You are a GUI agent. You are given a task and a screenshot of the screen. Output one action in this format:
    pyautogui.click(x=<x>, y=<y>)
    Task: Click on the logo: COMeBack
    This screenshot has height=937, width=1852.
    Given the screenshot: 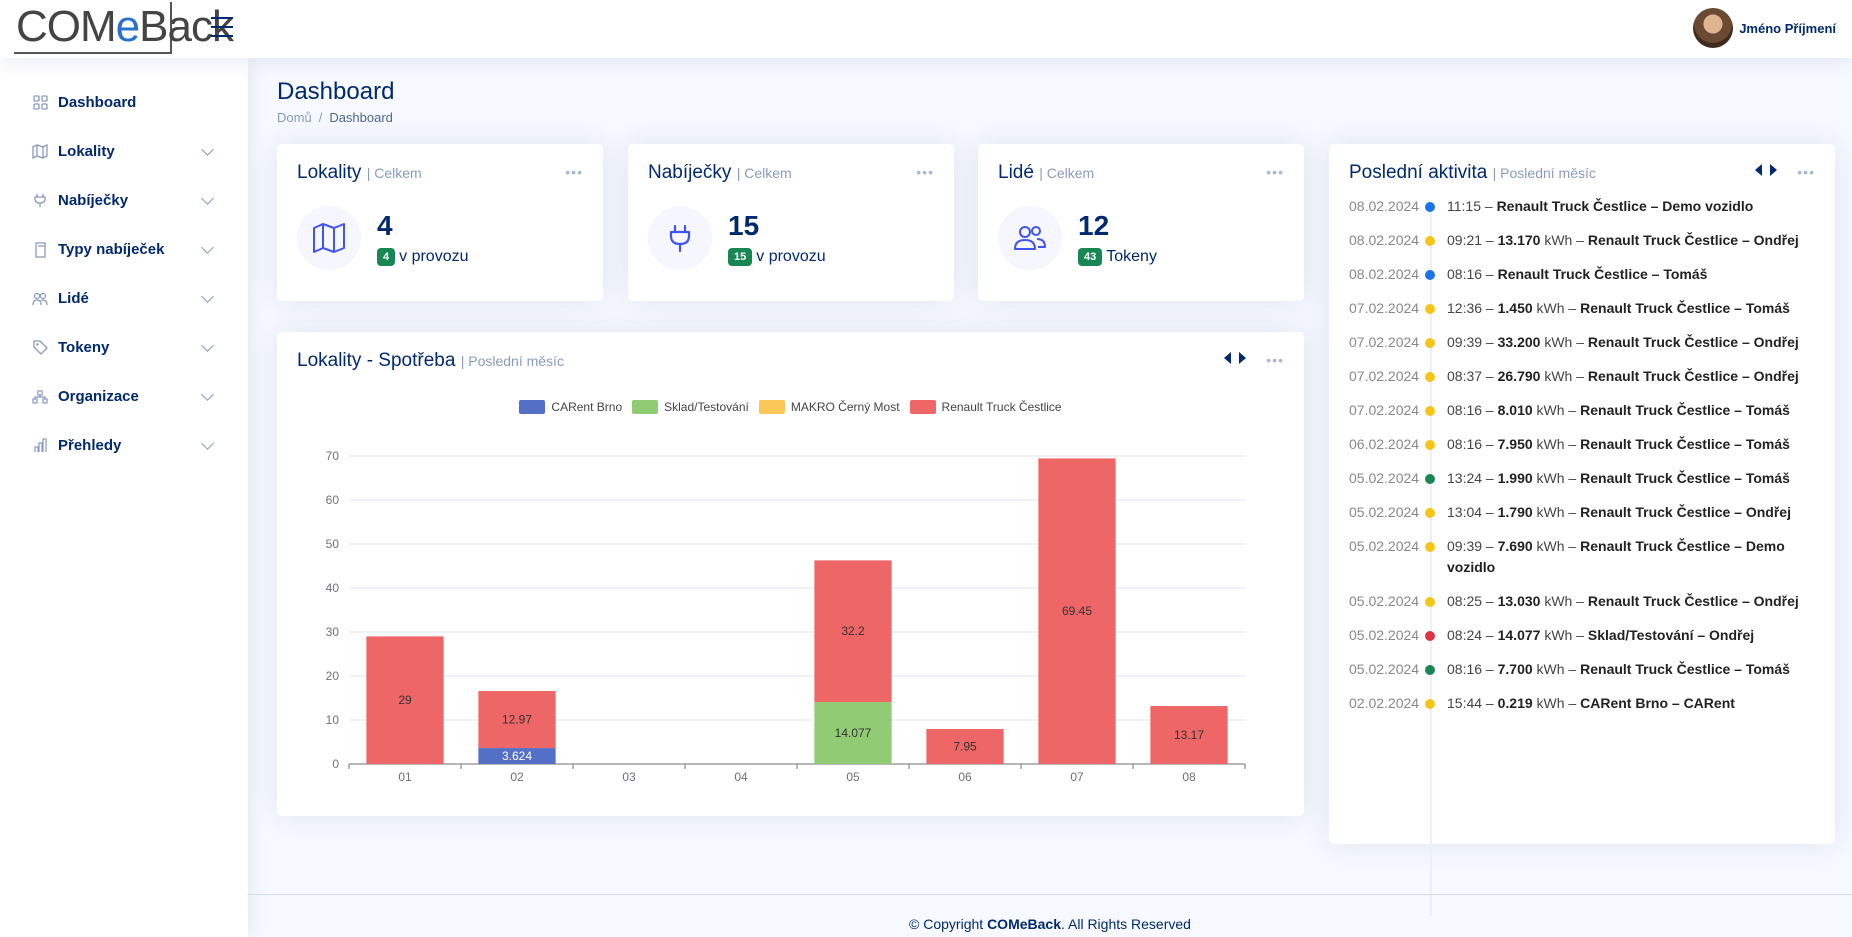 What is the action you would take?
    pyautogui.click(x=124, y=28)
    